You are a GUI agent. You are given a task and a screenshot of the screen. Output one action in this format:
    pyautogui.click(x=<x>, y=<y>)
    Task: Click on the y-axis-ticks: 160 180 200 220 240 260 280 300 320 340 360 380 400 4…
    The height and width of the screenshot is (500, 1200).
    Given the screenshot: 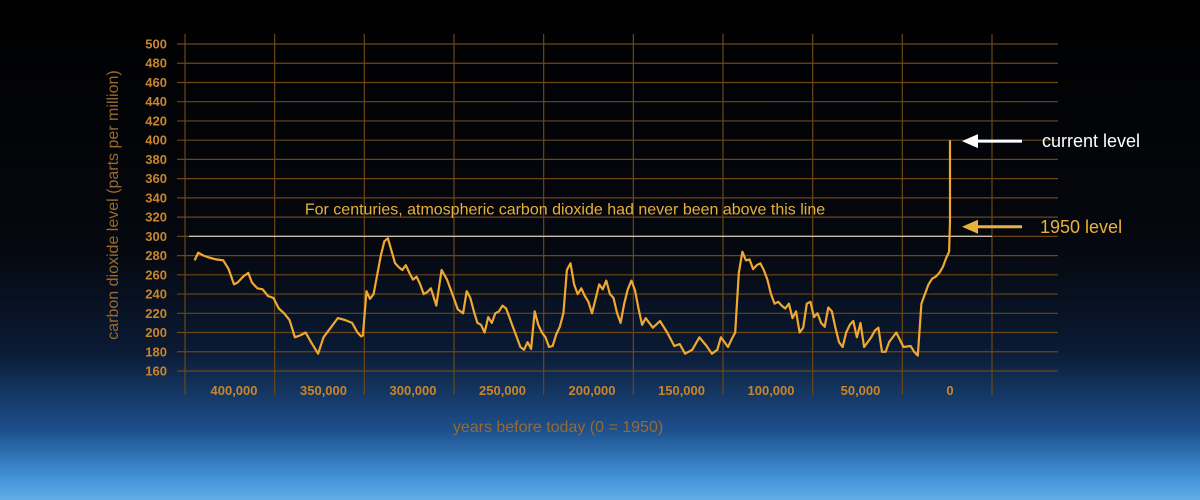 What is the action you would take?
    pyautogui.click(x=156, y=208)
    